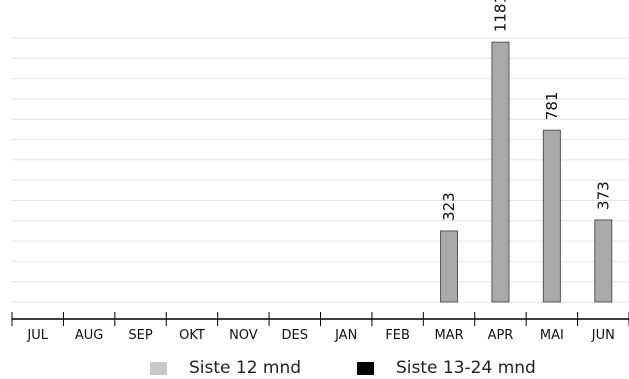  What do you see at coordinates (603, 261) in the screenshot?
I see `bar-jun` at bounding box center [603, 261].